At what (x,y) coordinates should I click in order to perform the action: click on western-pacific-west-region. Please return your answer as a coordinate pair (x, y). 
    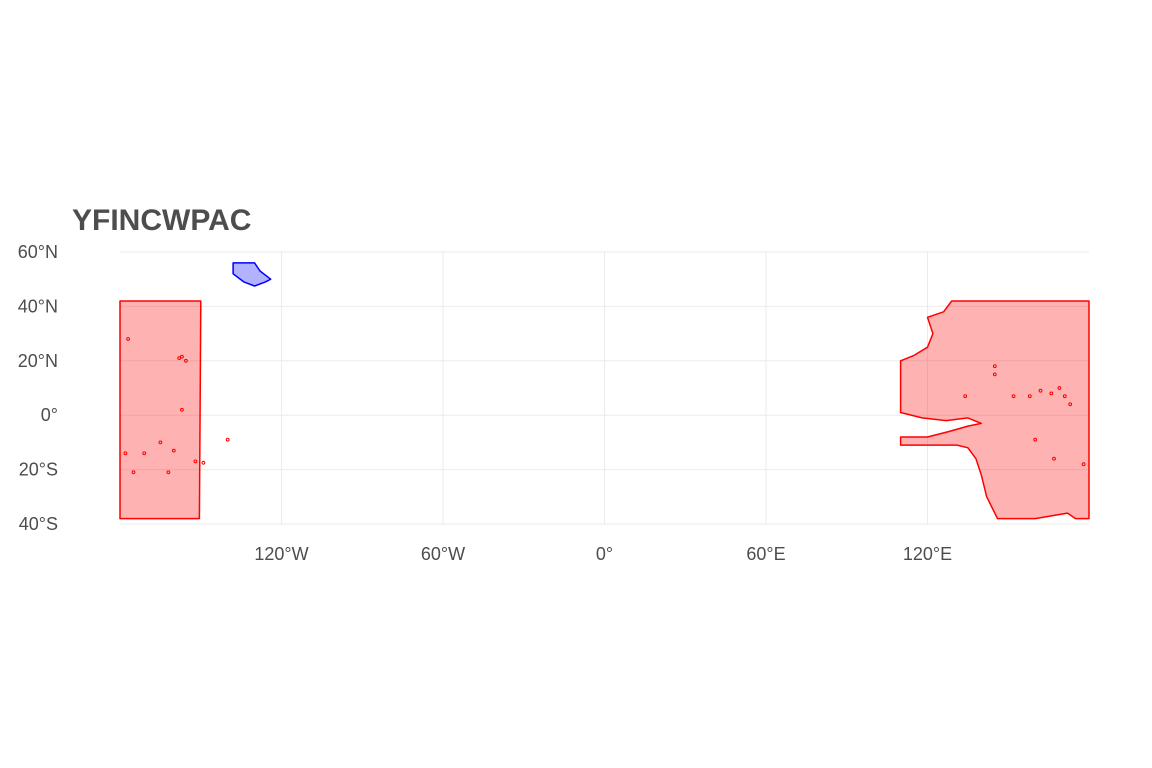
    Looking at the image, I should click on (994, 410).